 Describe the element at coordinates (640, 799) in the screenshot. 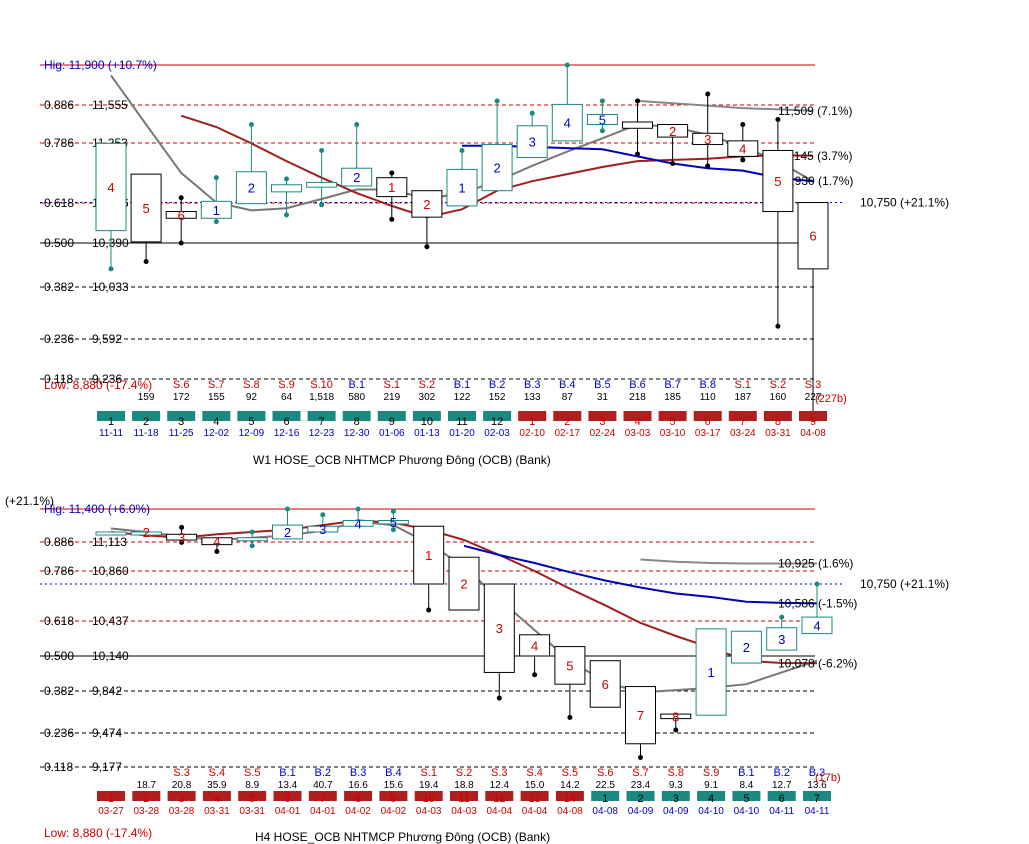

I see `bar-count-label: 2` at that location.